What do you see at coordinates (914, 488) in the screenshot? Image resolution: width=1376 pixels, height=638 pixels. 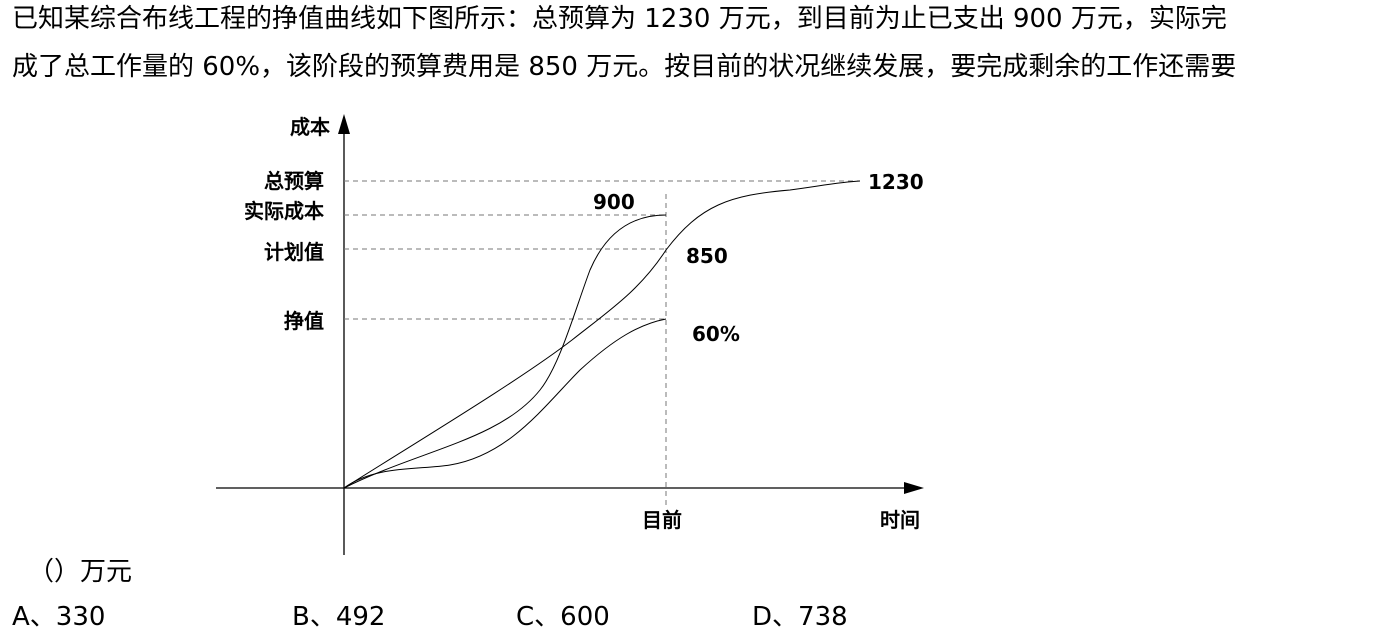 I see `x-axis-arrow` at bounding box center [914, 488].